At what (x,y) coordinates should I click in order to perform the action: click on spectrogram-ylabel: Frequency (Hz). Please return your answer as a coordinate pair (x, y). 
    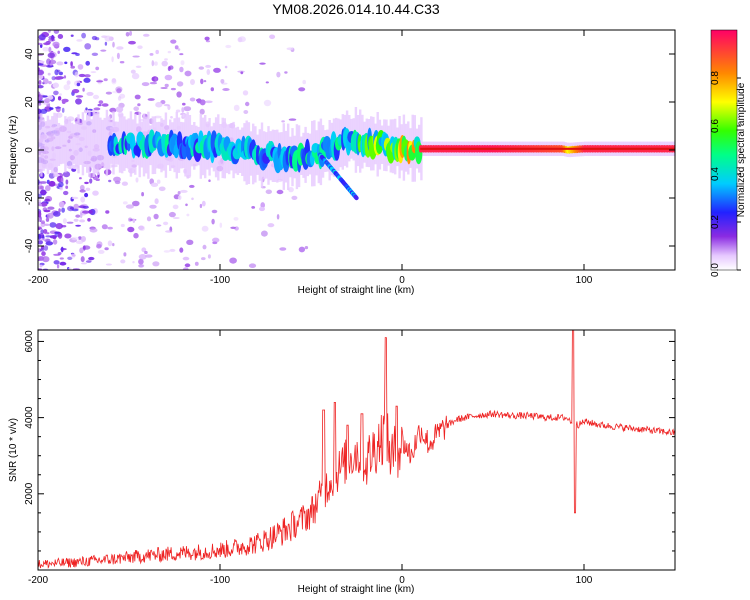
    Looking at the image, I should click on (13, 150).